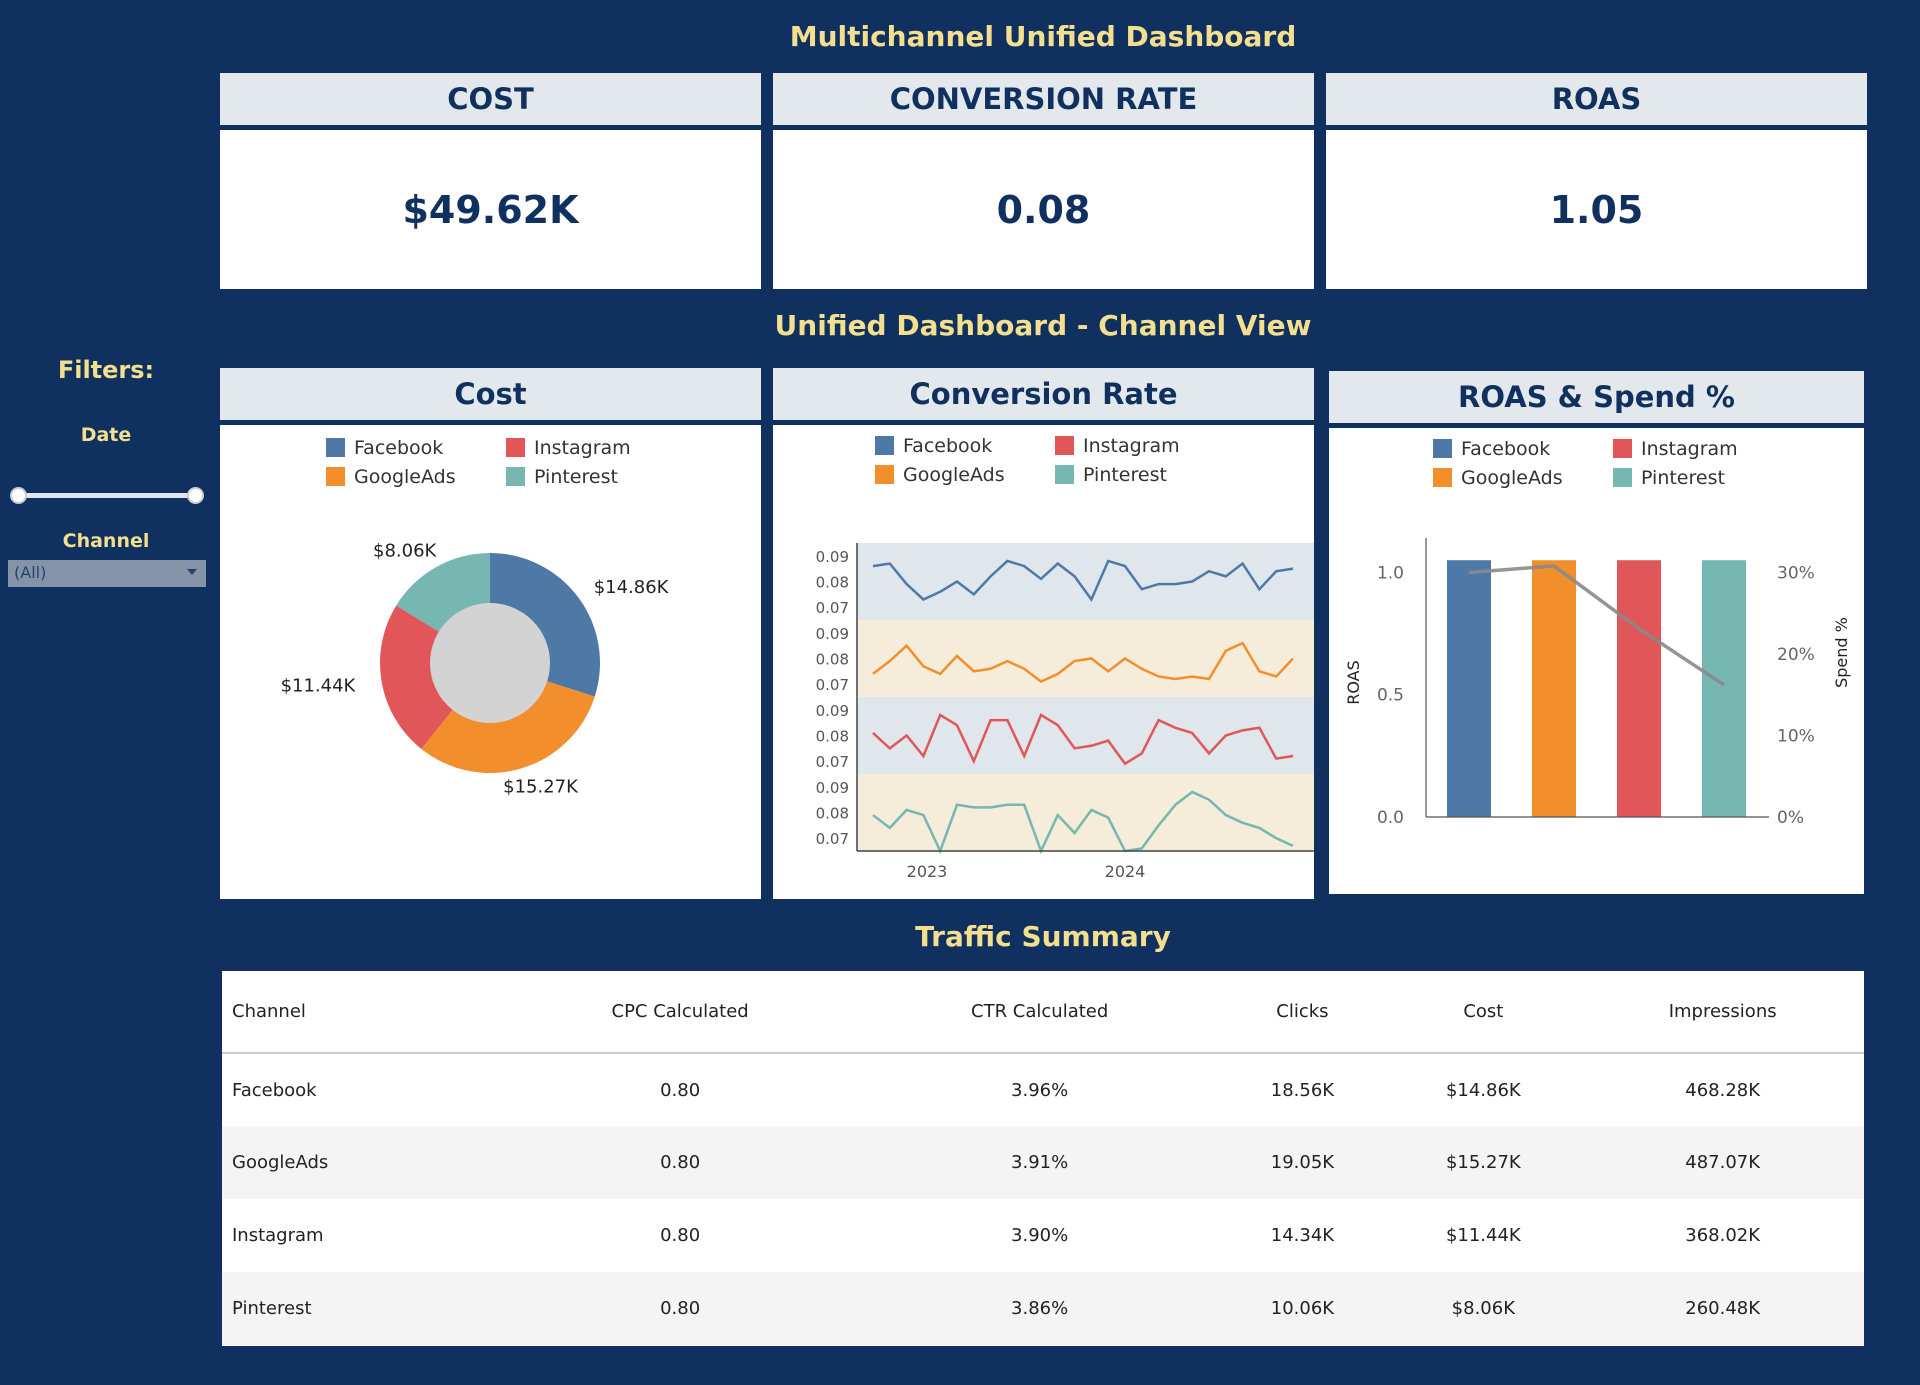 The width and height of the screenshot is (1920, 1385). What do you see at coordinates (361, 1012) in the screenshot?
I see `column-header-channel: Channel` at bounding box center [361, 1012].